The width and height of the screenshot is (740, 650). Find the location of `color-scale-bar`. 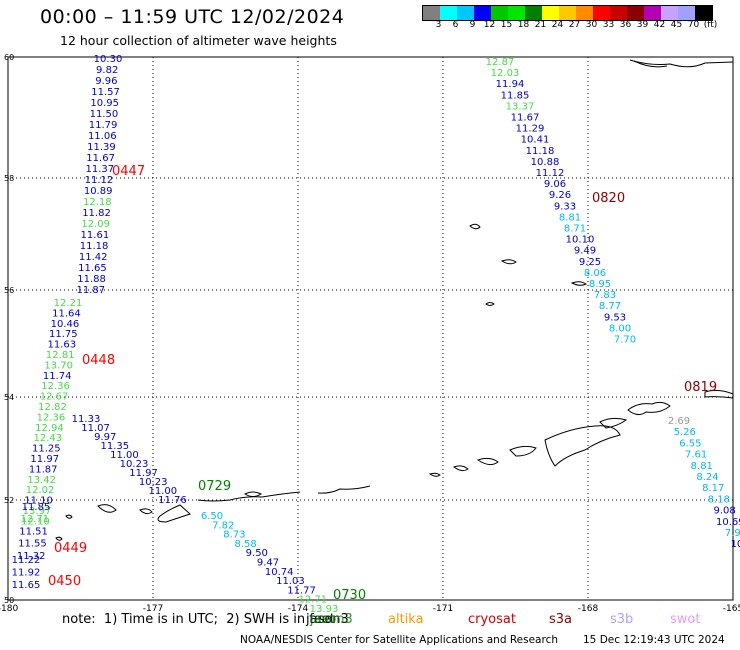

color-scale-bar is located at coordinates (567, 13).